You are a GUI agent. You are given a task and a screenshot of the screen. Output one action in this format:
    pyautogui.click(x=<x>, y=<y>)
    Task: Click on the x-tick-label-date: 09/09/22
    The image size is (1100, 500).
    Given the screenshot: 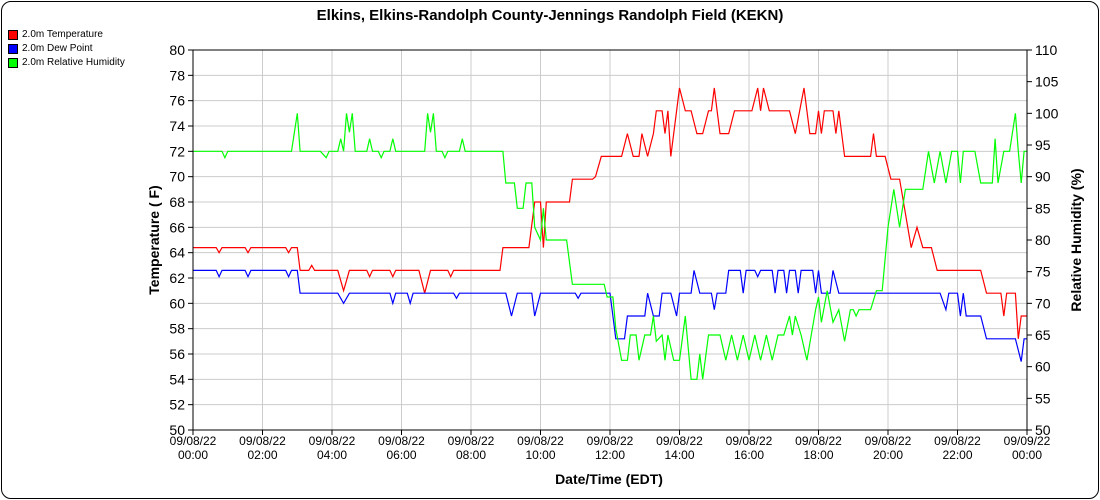 What is the action you would take?
    pyautogui.click(x=1027, y=441)
    